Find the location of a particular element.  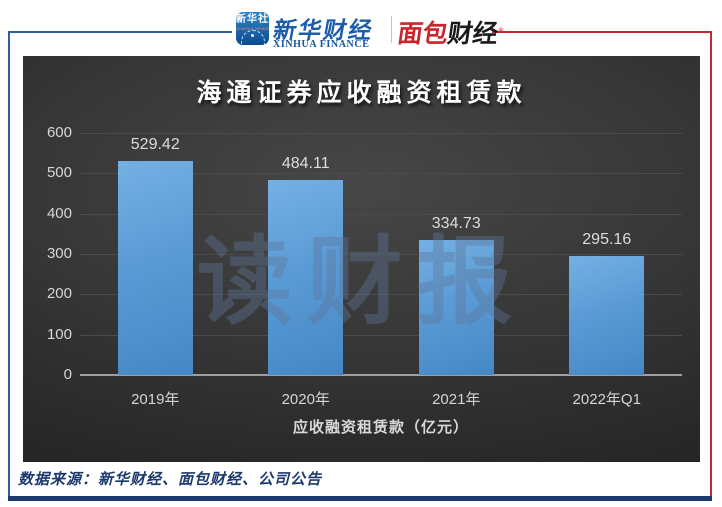

logo-divider is located at coordinates (391, 29).